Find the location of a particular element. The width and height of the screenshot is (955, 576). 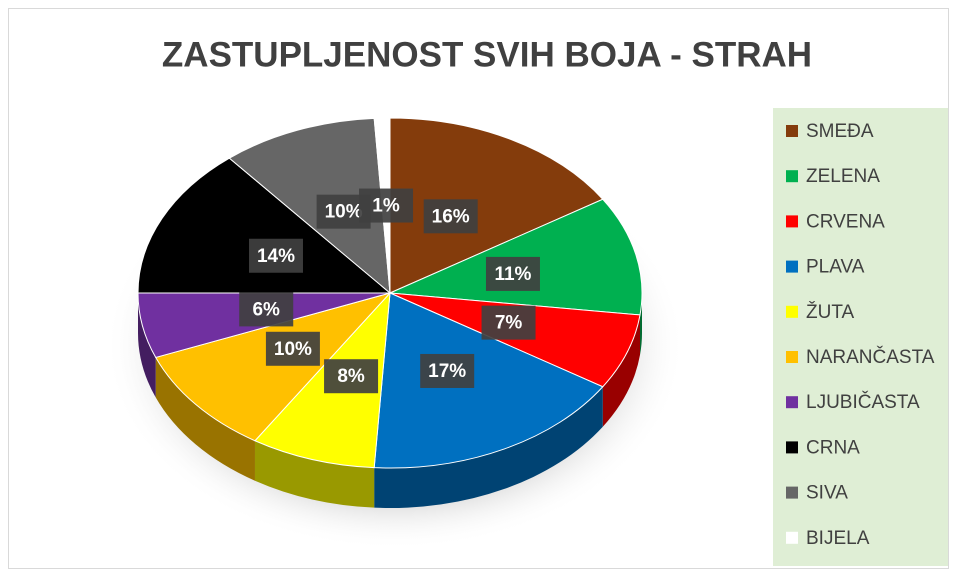

legend-label: ŽUTA is located at coordinates (830, 312).